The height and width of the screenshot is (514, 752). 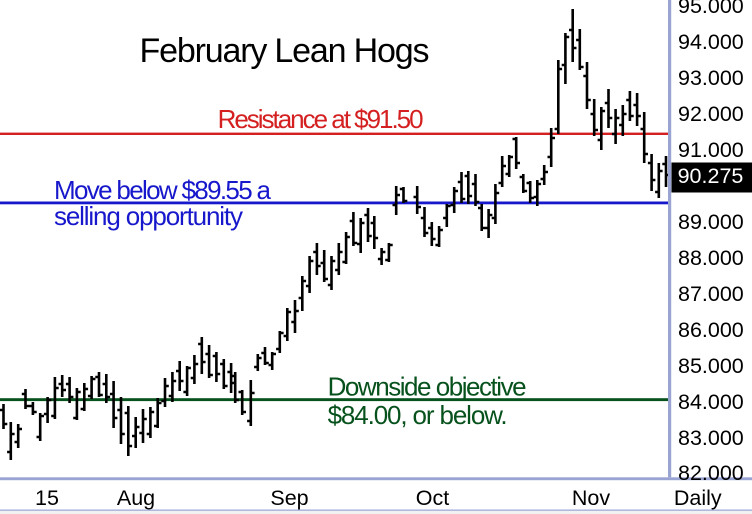 What do you see at coordinates (711, 258) in the screenshot?
I see `svg-text: 88.000` at bounding box center [711, 258].